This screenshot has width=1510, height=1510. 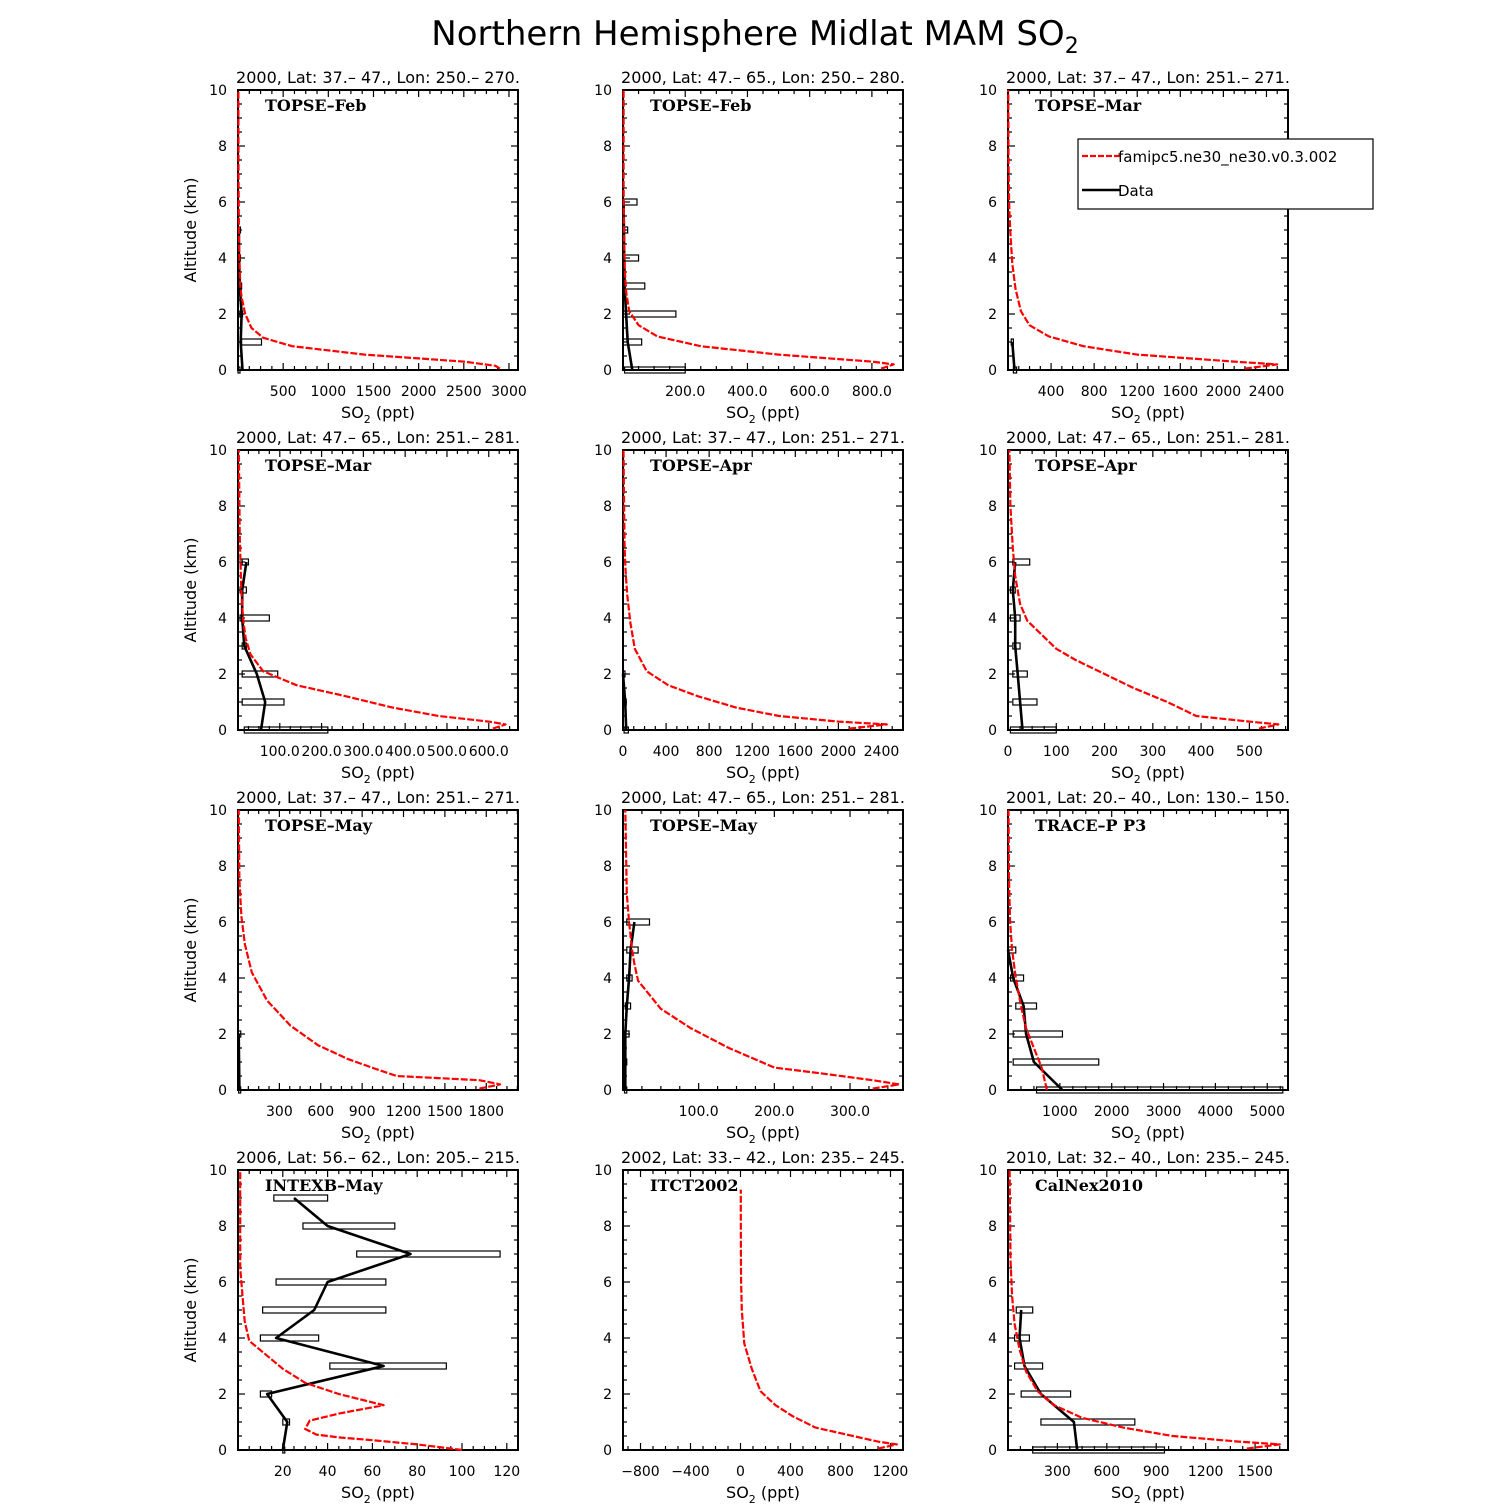 I want to click on legend: famipc5.ne30_ne30.v0.3.002 Data, so click(x=1225, y=174).